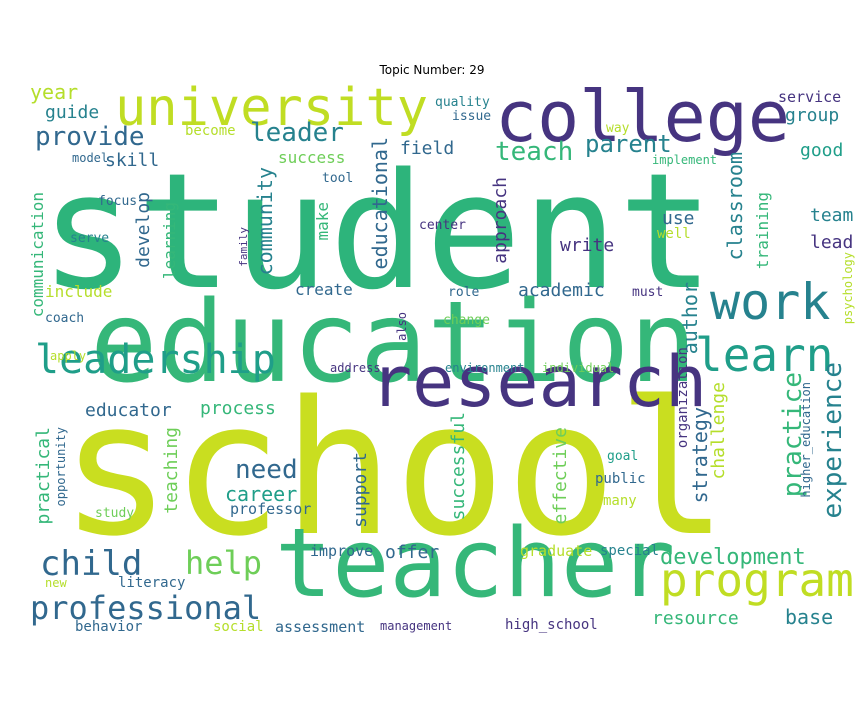 The image size is (864, 720). Describe the element at coordinates (809, 617) in the screenshot. I see `word-base: base` at that location.